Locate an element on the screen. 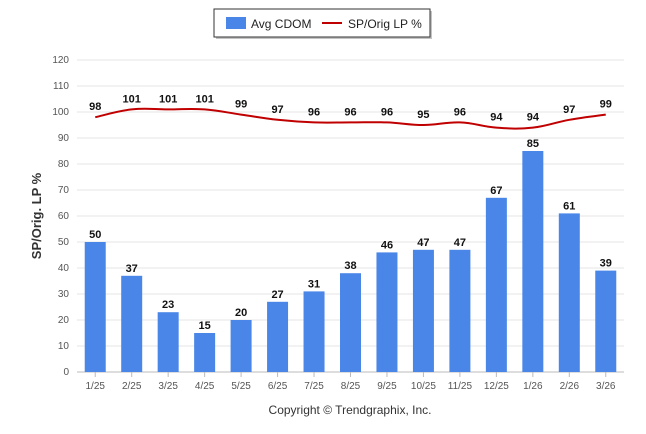 The height and width of the screenshot is (434, 646). x-tick-label: 8/25 is located at coordinates (351, 386).